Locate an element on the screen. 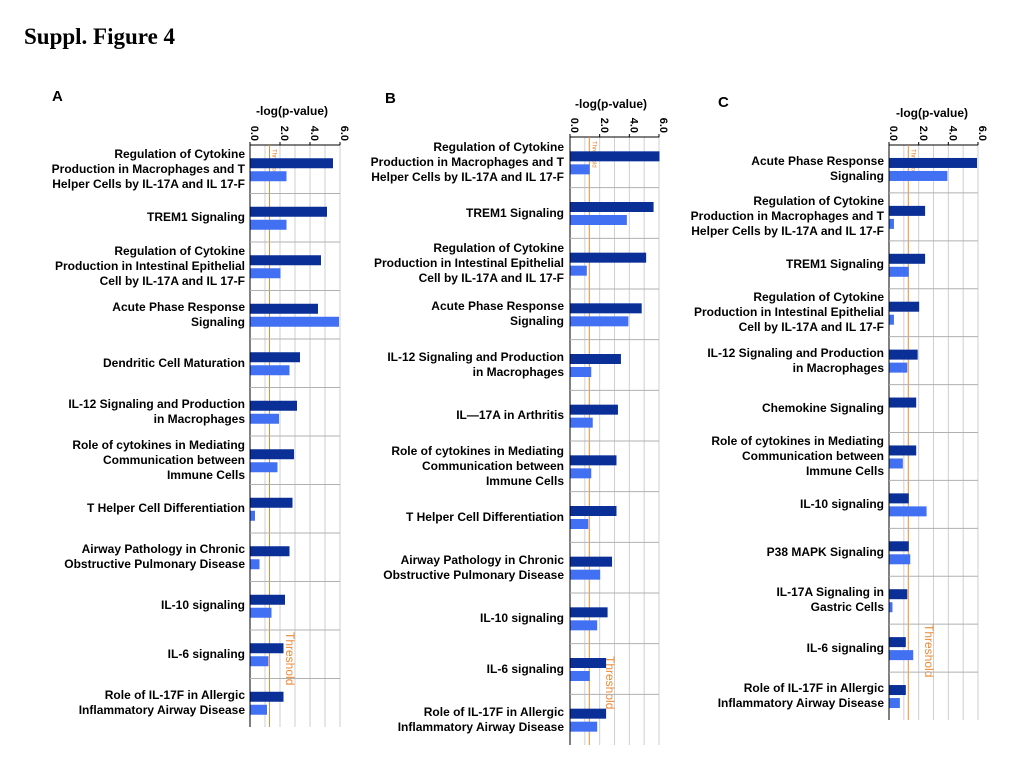 The height and width of the screenshot is (768, 1024). panel-b-tick-label: 4.0 is located at coordinates (633, 125).